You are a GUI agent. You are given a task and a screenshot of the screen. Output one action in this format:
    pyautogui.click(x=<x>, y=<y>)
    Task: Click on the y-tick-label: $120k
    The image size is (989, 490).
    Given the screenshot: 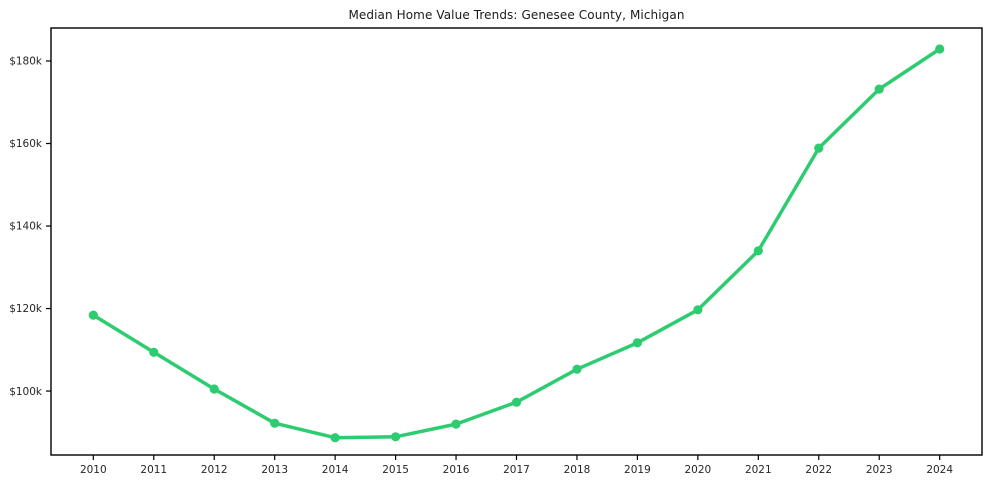 What is the action you would take?
    pyautogui.click(x=26, y=309)
    